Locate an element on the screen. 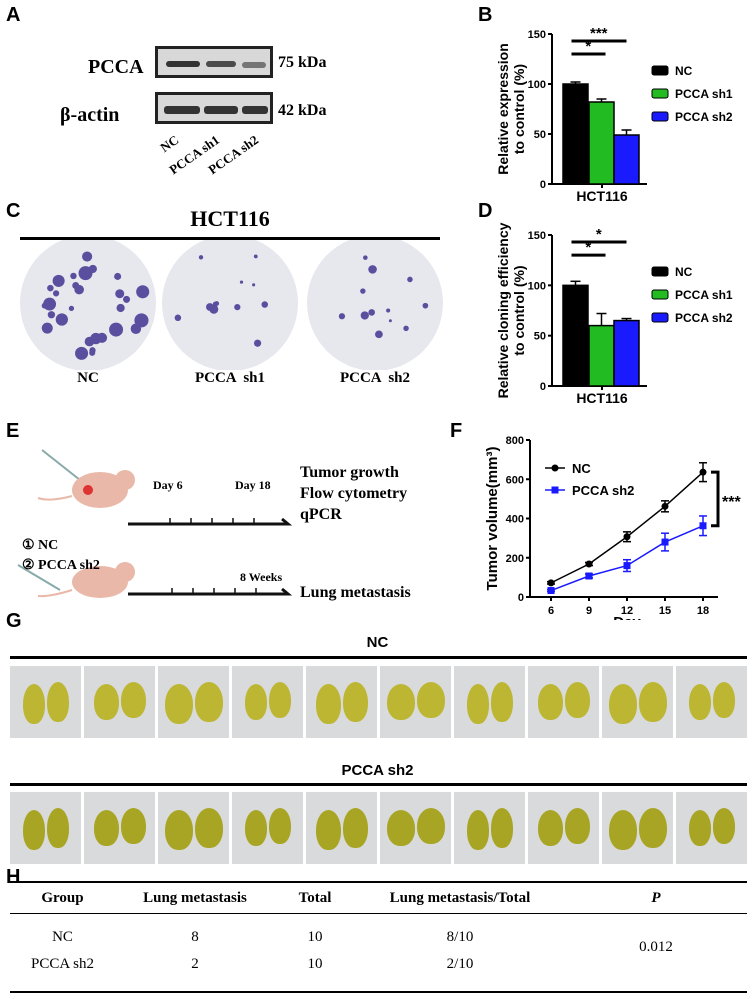 The width and height of the screenshot is (755, 999). table-header: Total is located at coordinates (315, 897).